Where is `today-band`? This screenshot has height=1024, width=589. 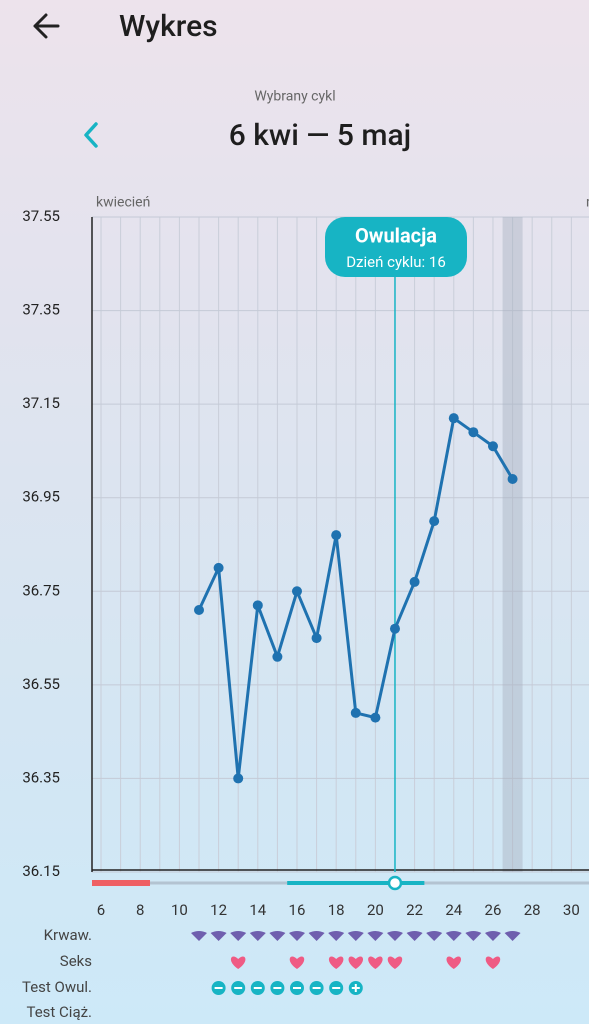
today-band is located at coordinates (512, 544).